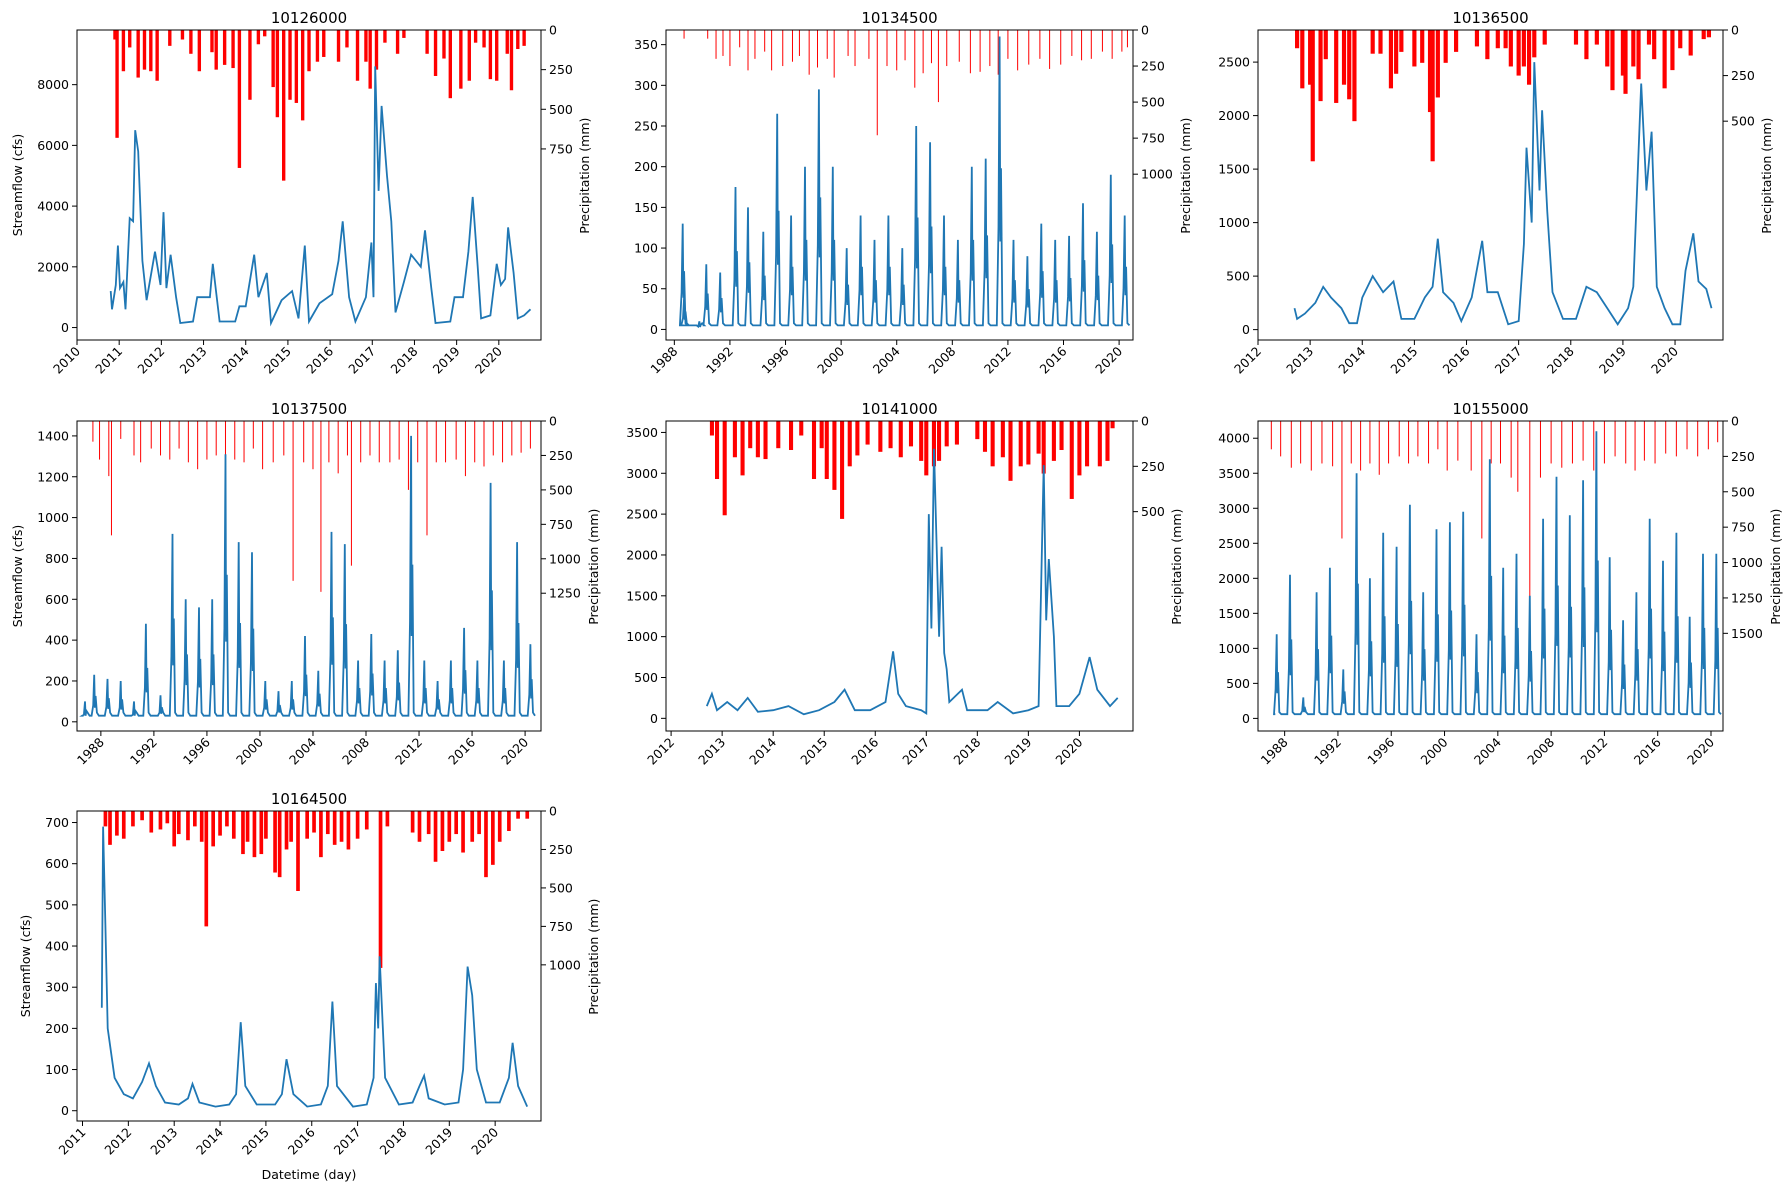 This screenshot has height=1189, width=1790. Describe the element at coordinates (66, 359) in the screenshot. I see `x-tick-label: 2010` at that location.